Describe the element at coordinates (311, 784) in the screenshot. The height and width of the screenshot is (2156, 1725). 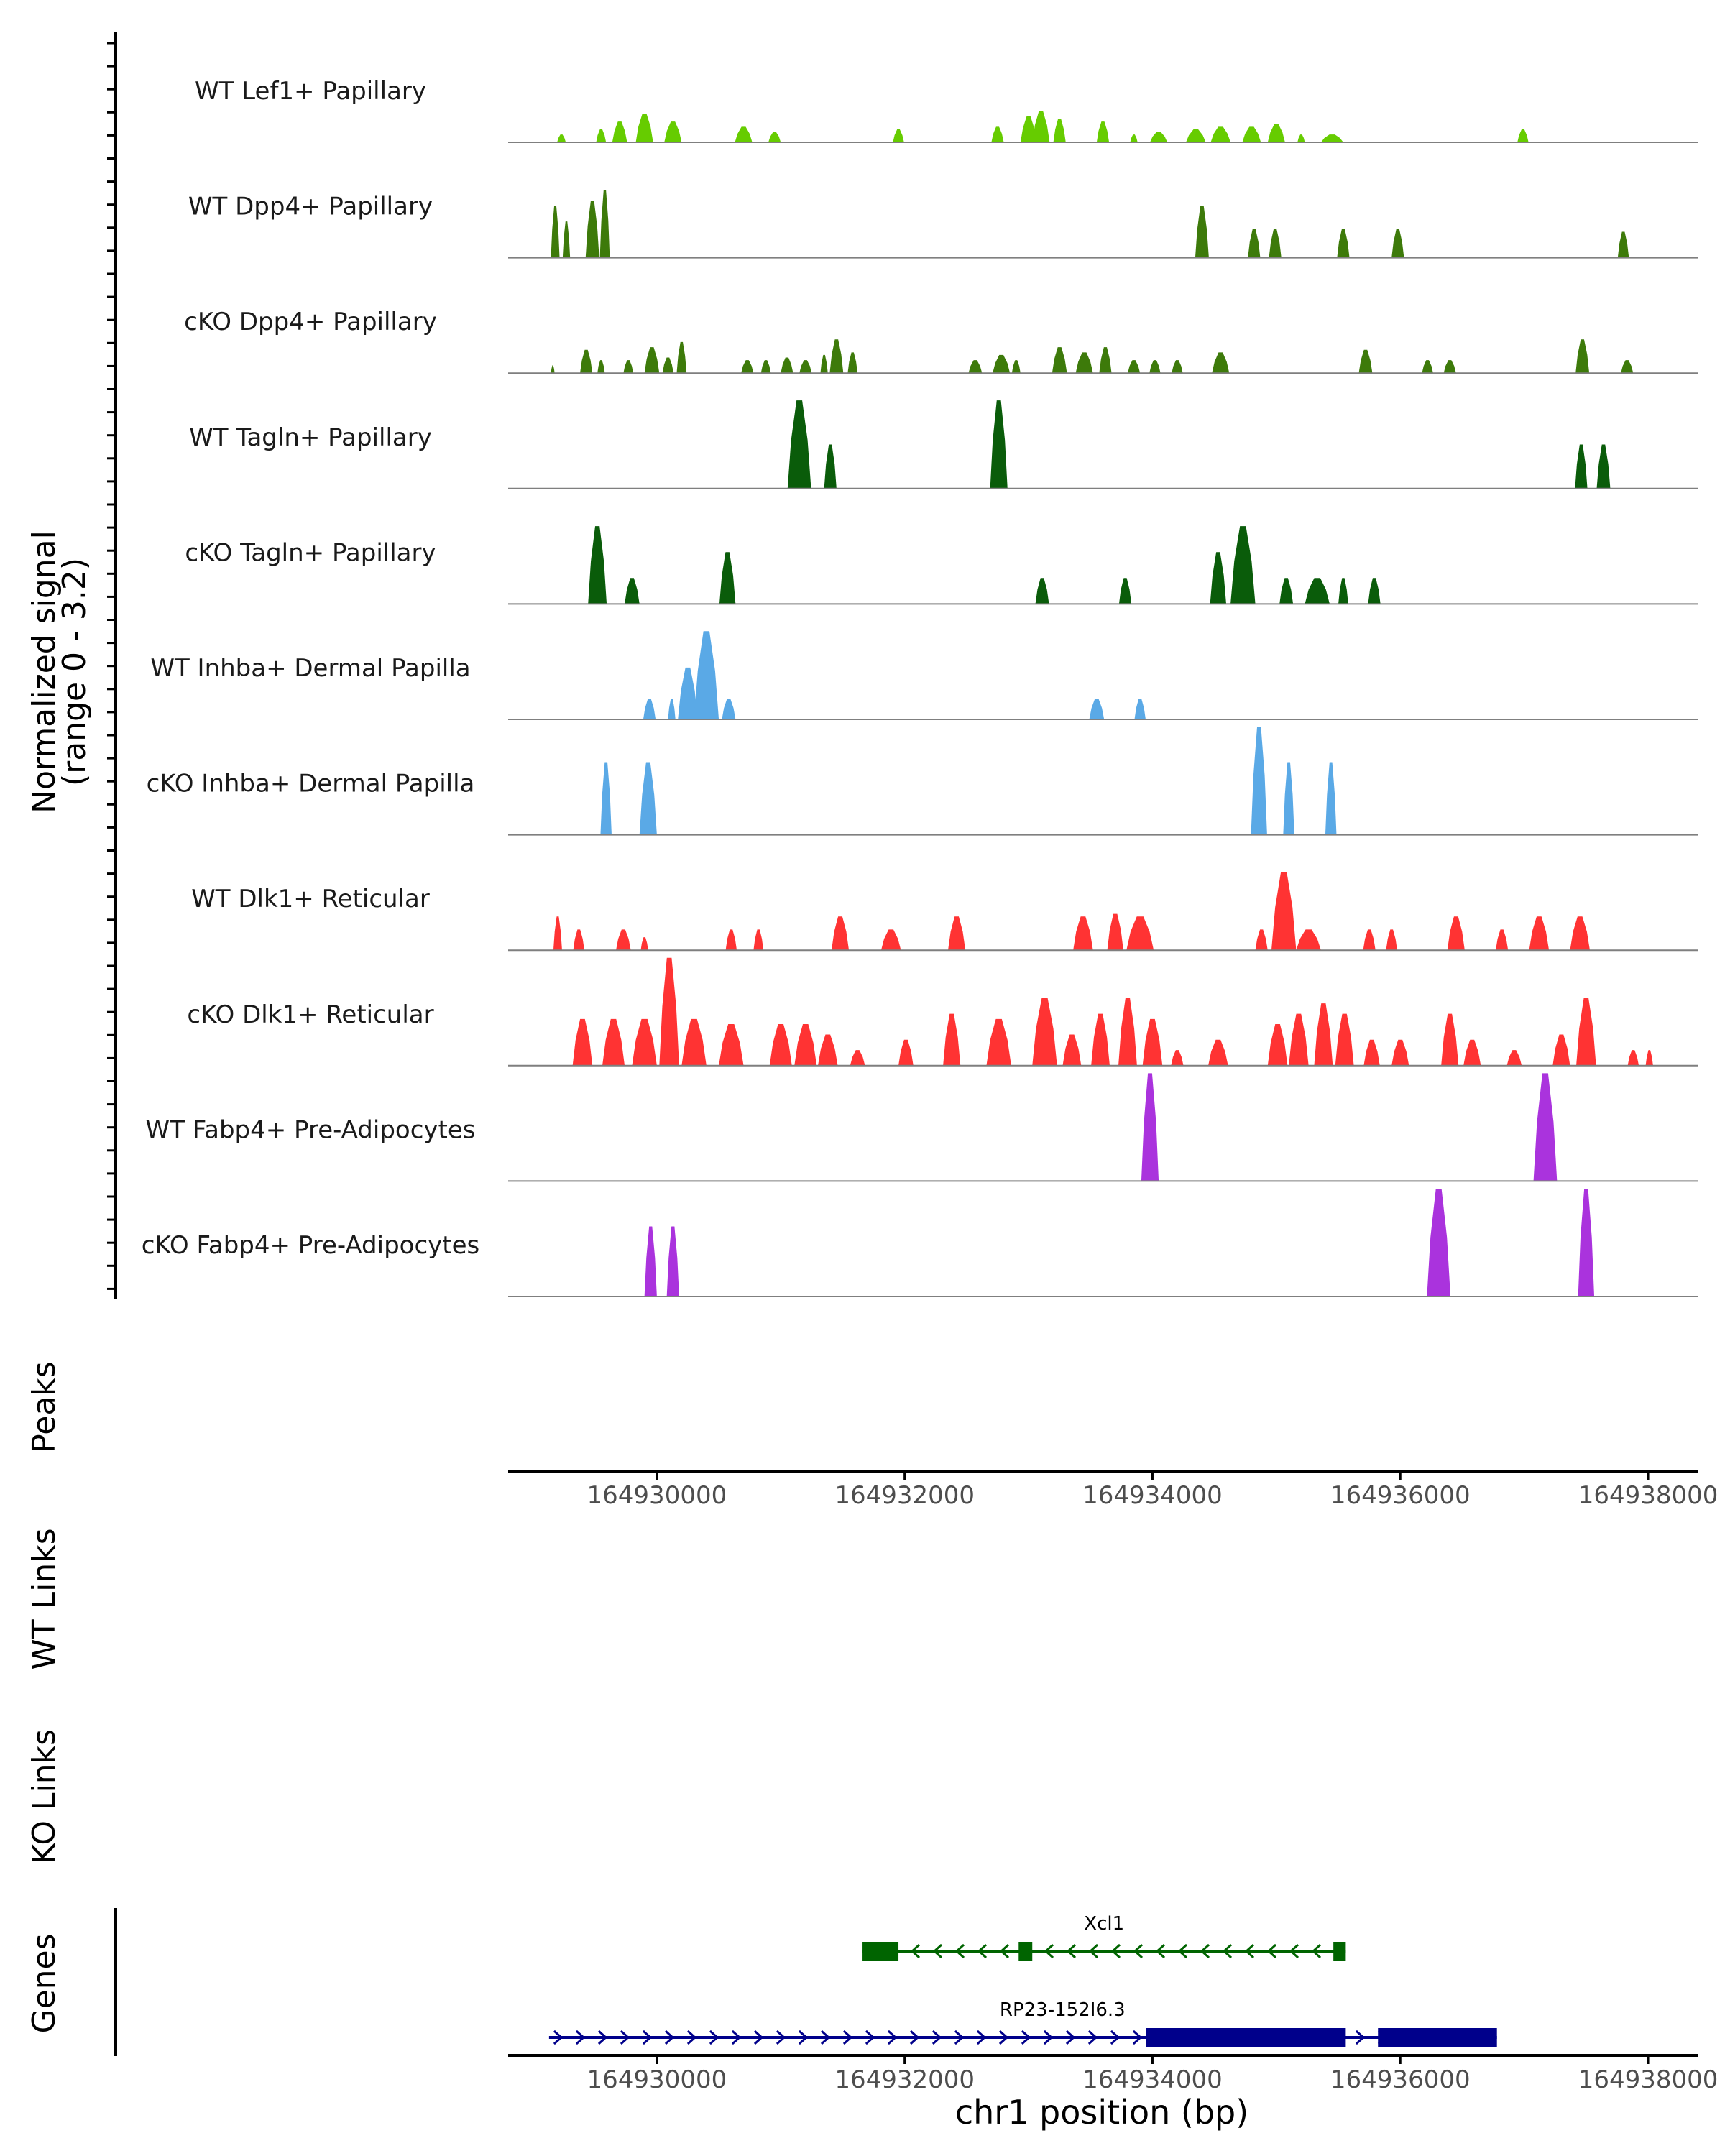
I see `track-label: cKO Inhba+ Dermal Papilla` at that location.